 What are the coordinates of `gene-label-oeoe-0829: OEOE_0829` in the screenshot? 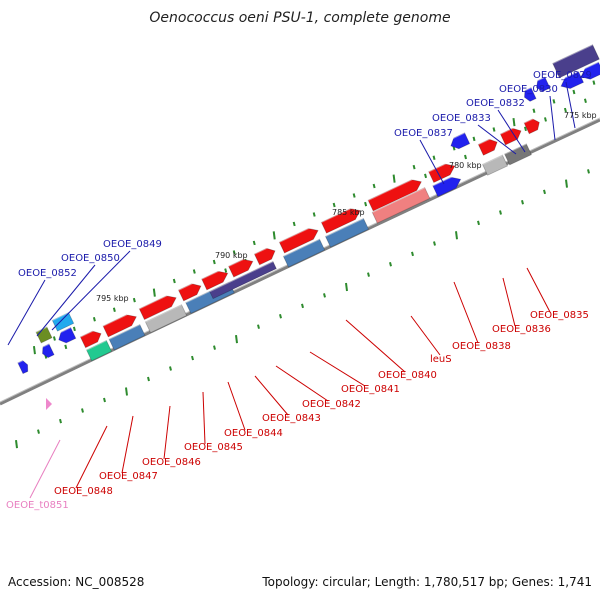 It's located at (562, 75).